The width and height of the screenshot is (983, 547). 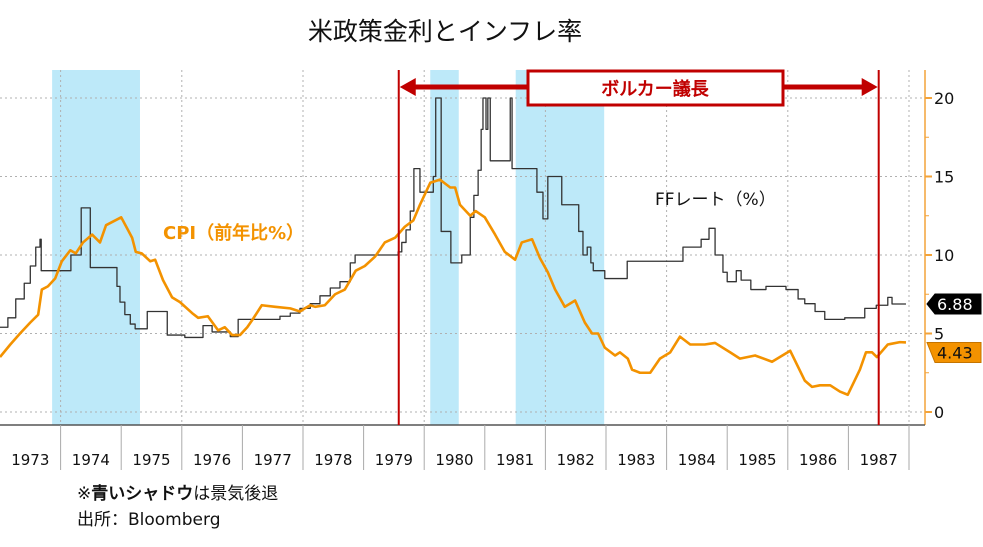 What do you see at coordinates (939, 412) in the screenshot?
I see `y-tick-label: 0` at bounding box center [939, 412].